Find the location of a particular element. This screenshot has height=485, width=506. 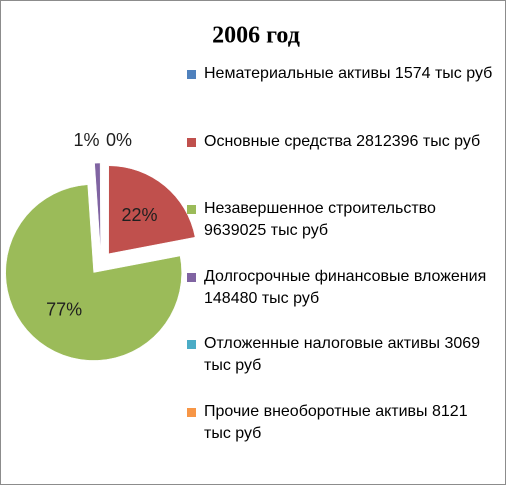

legend-label: Нематериальные активы 1574 тыс руб is located at coordinates (348, 73).